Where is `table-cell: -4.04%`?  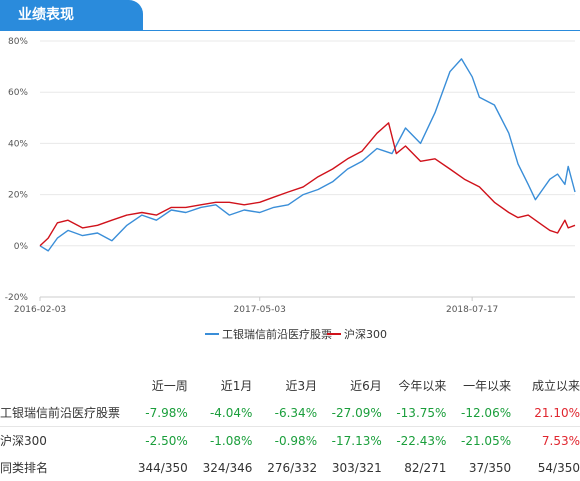
table-cell: -4.04% is located at coordinates (220, 413).